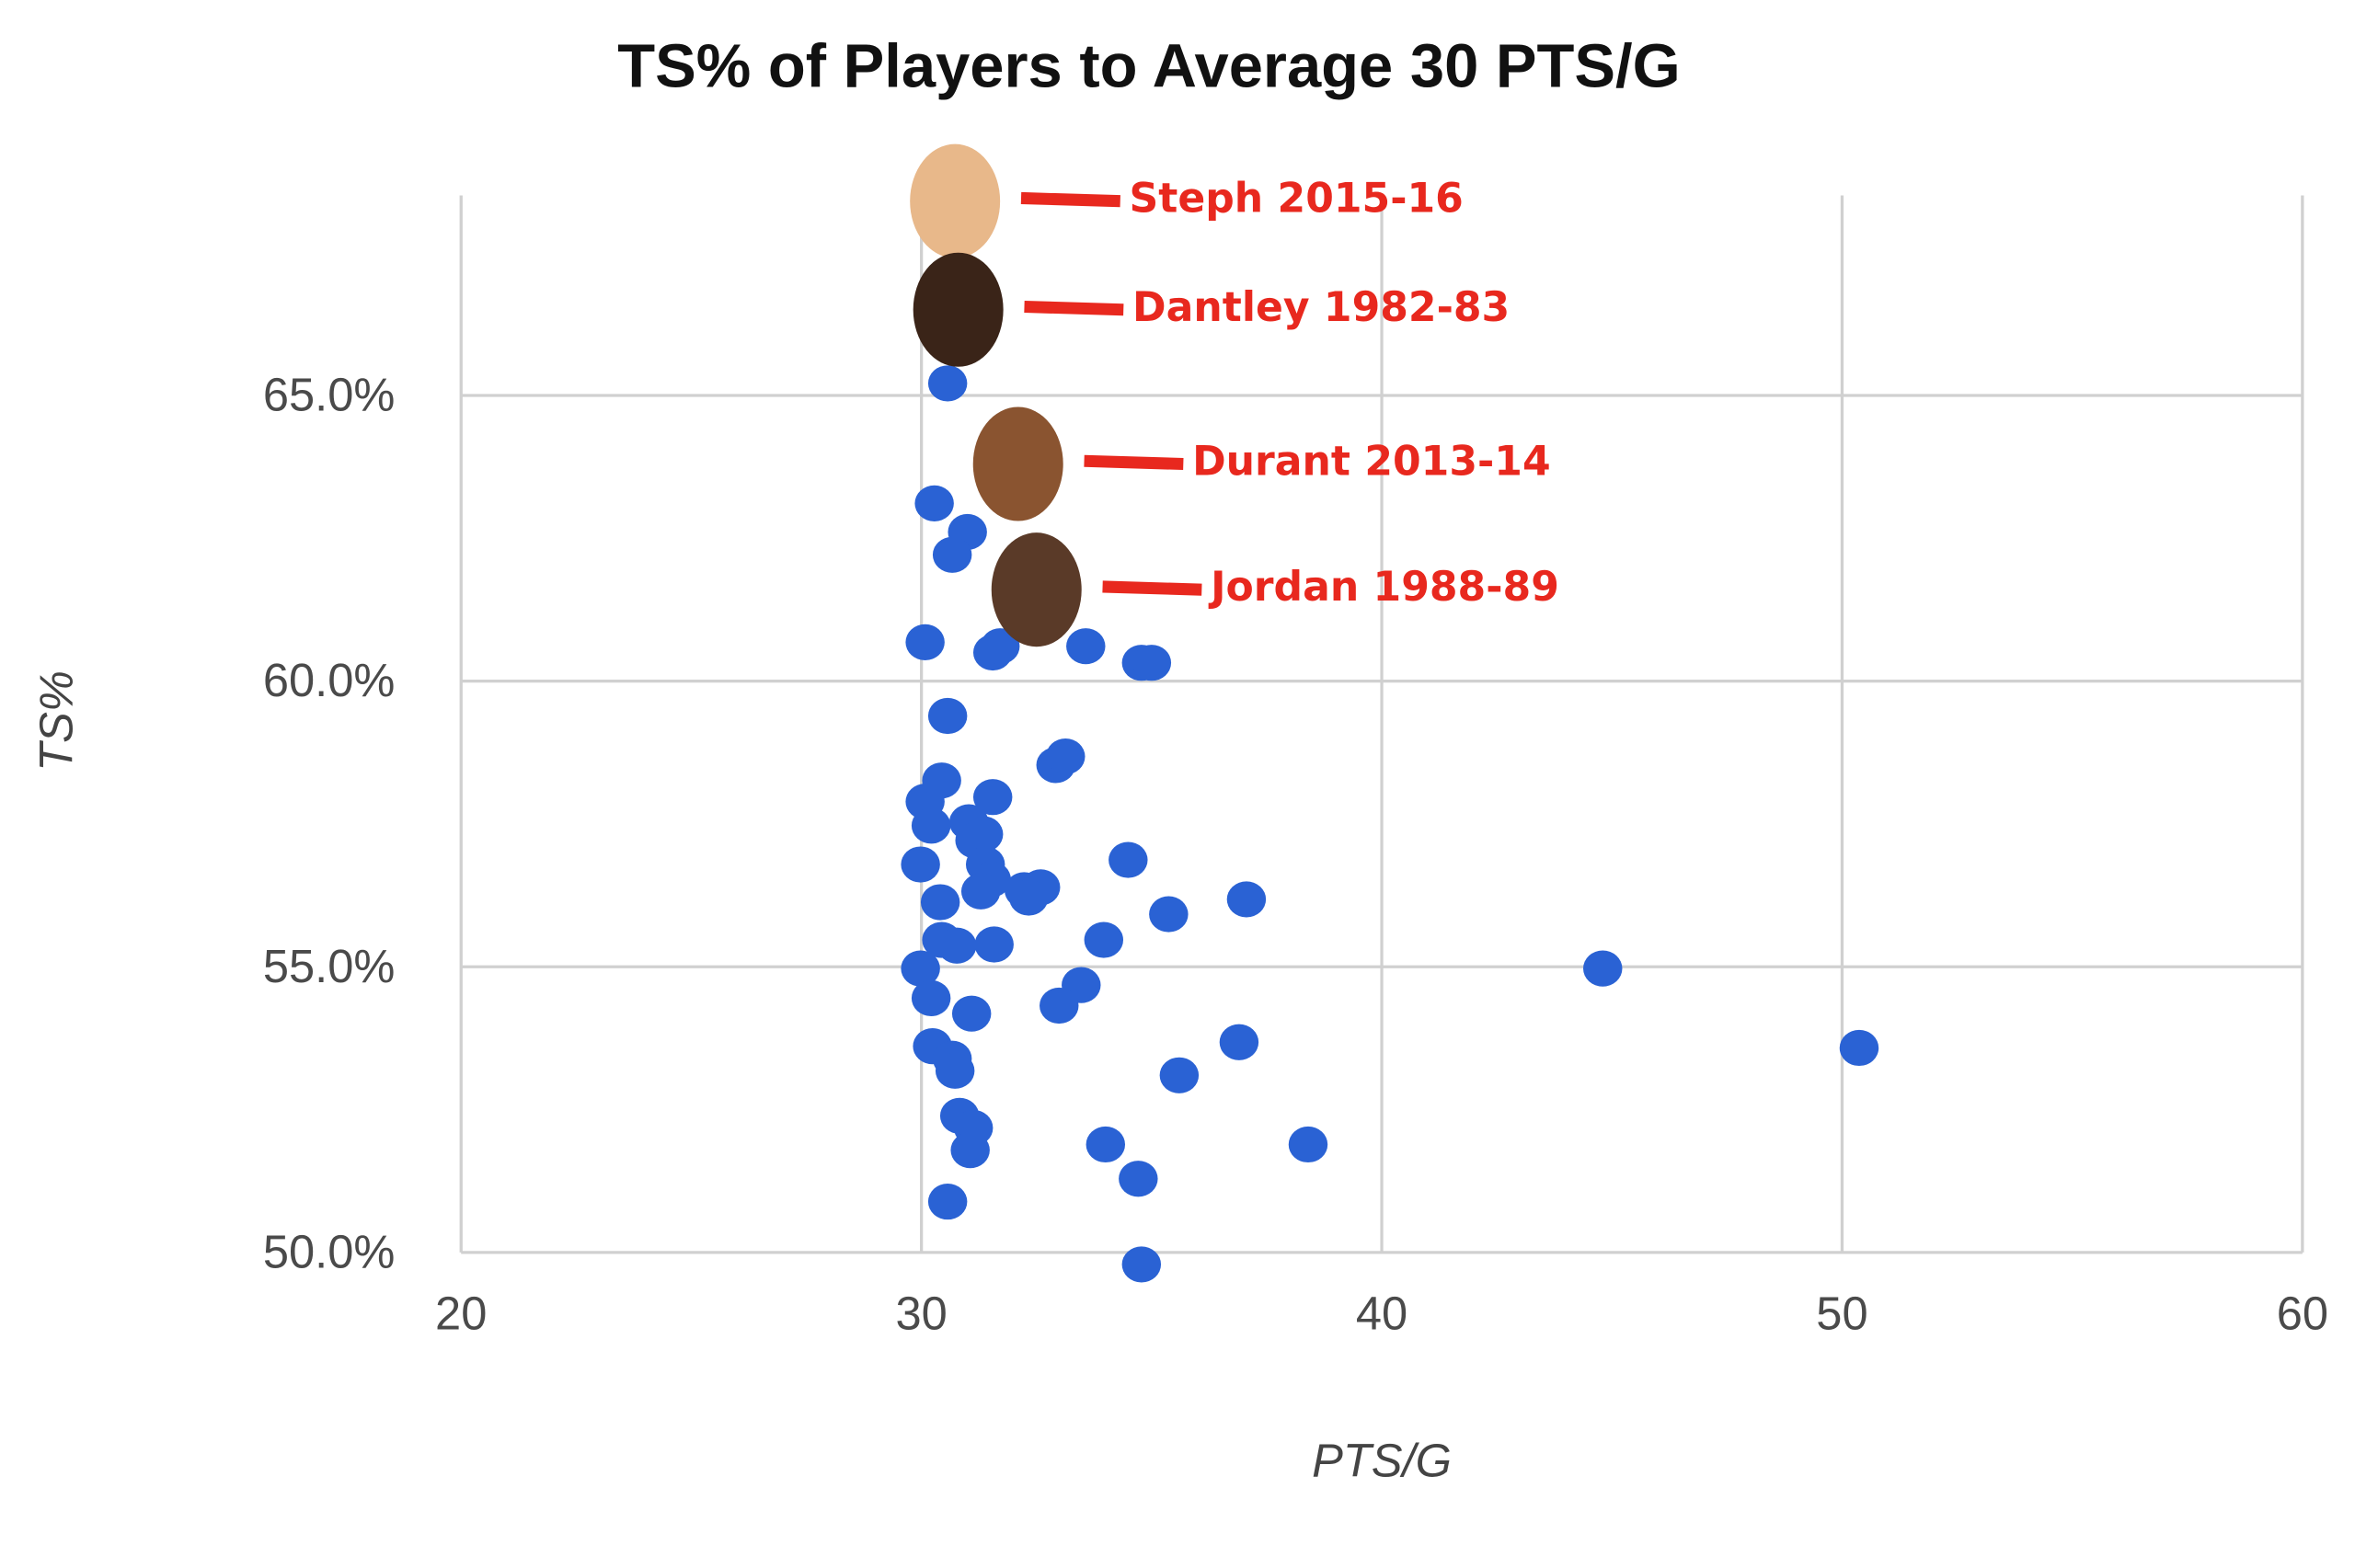 This screenshot has width=2355, height=1568. I want to click on y-tick-label: 50.0%, so click(329, 1252).